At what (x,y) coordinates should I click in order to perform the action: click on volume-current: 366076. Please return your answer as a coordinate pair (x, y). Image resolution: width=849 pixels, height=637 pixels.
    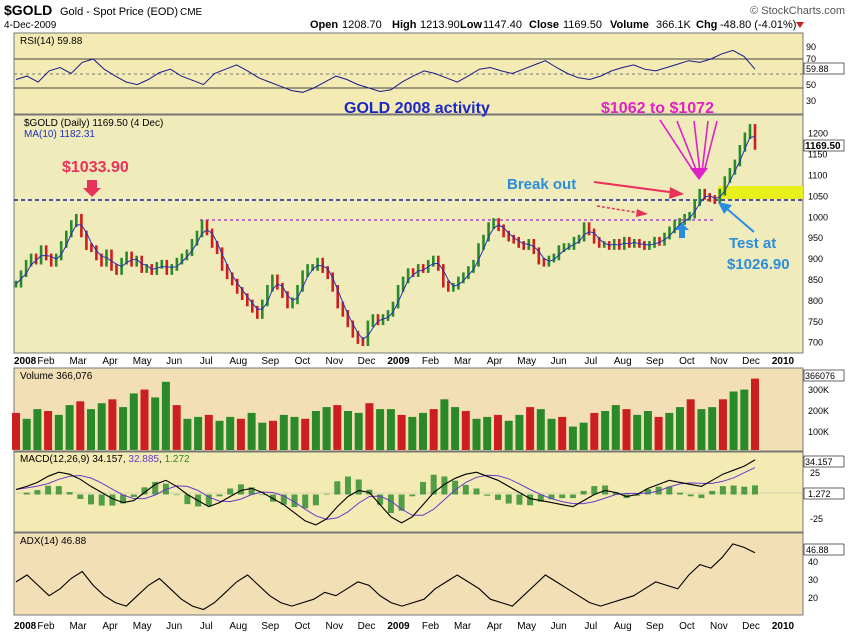
    Looking at the image, I should click on (820, 376).